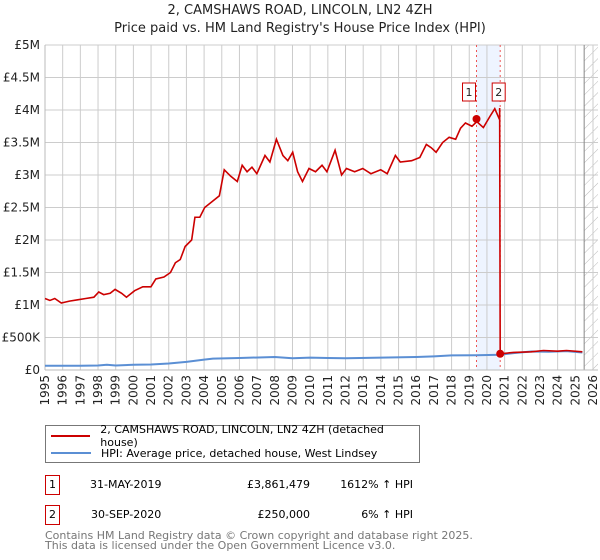 This screenshot has height=560, width=600. I want to click on x-tick-label: 2017, so click(434, 390).